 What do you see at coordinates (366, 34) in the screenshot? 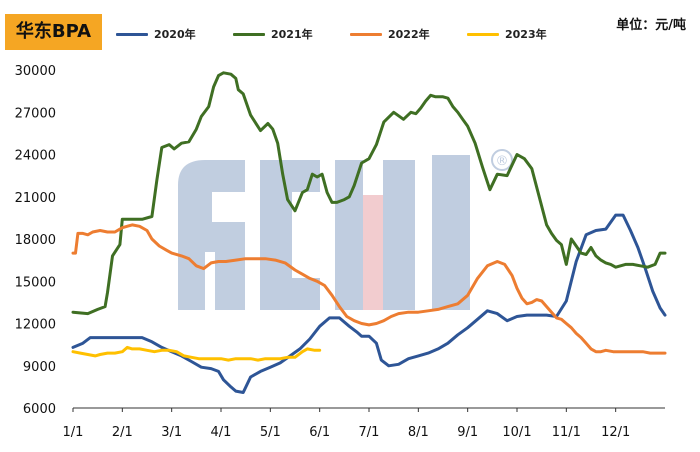
I see `legend-swatch-2022` at bounding box center [366, 34].